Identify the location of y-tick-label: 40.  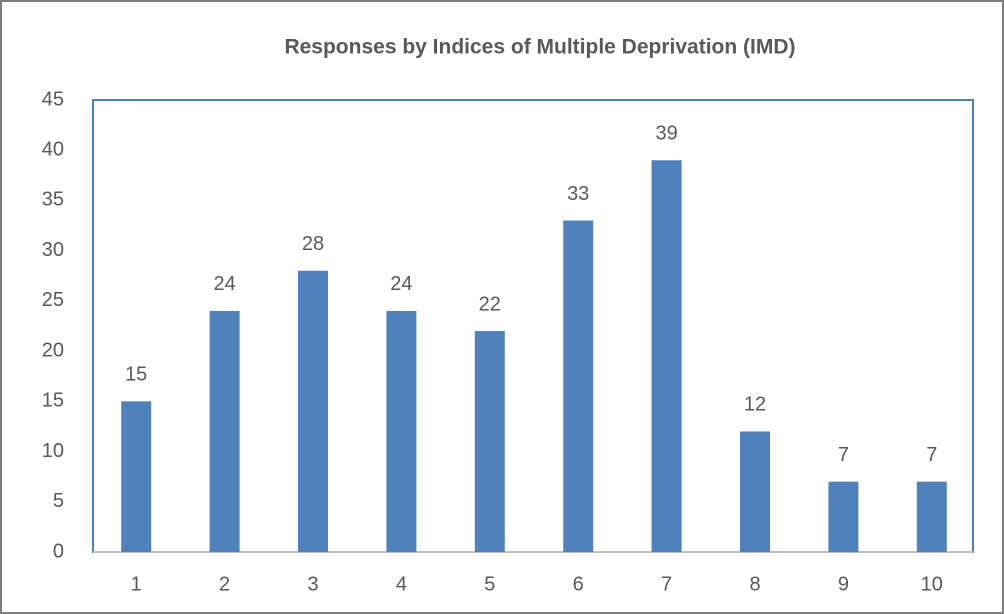
(53, 150).